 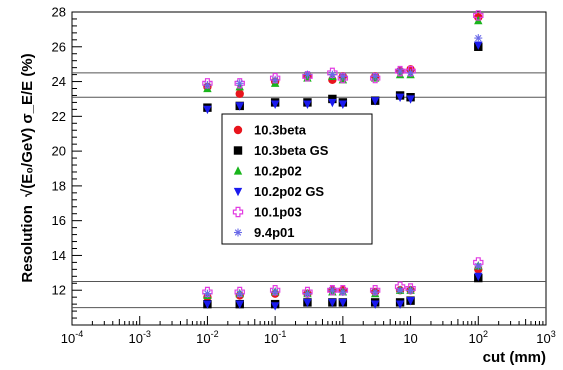 I want to click on legend-label: 9.4p01, so click(x=274, y=232).